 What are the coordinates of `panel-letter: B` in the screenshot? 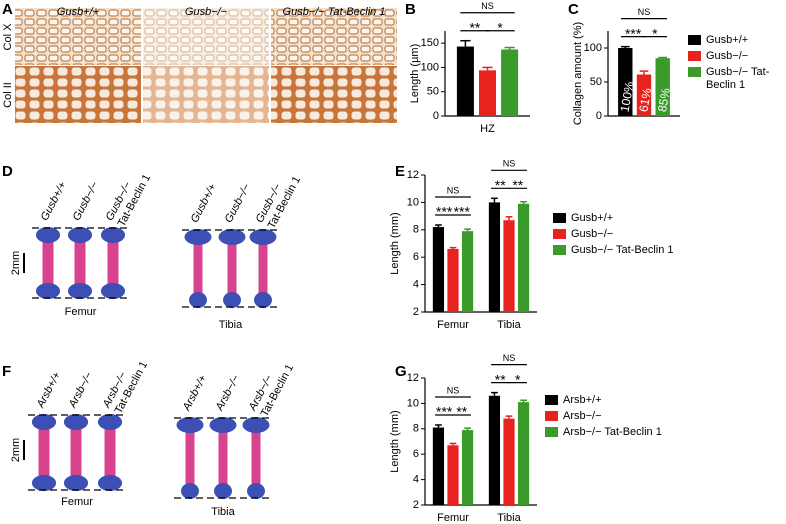 It's located at (410, 9).